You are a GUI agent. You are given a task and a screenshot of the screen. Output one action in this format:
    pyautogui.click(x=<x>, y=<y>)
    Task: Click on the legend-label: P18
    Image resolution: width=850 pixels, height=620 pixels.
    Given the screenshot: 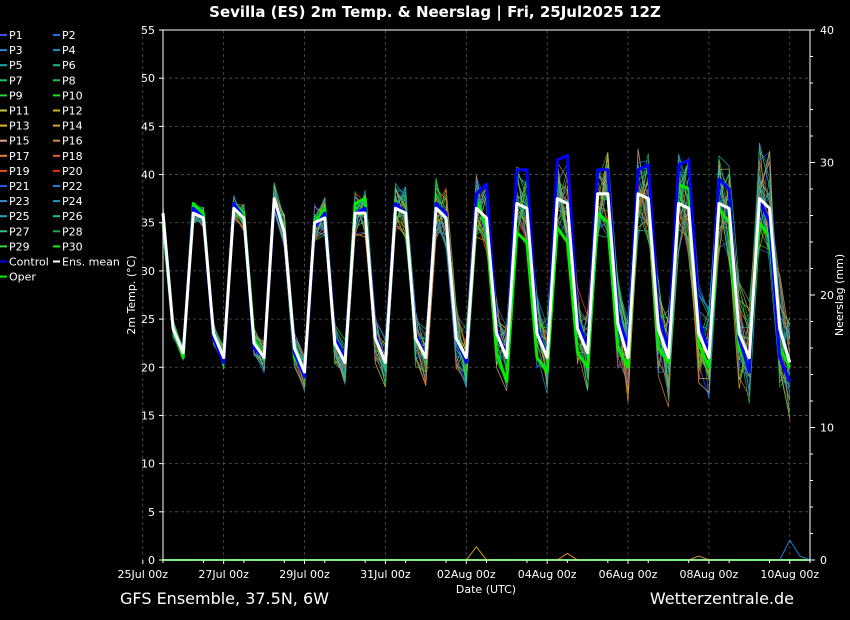 What is the action you would take?
    pyautogui.click(x=72, y=156)
    